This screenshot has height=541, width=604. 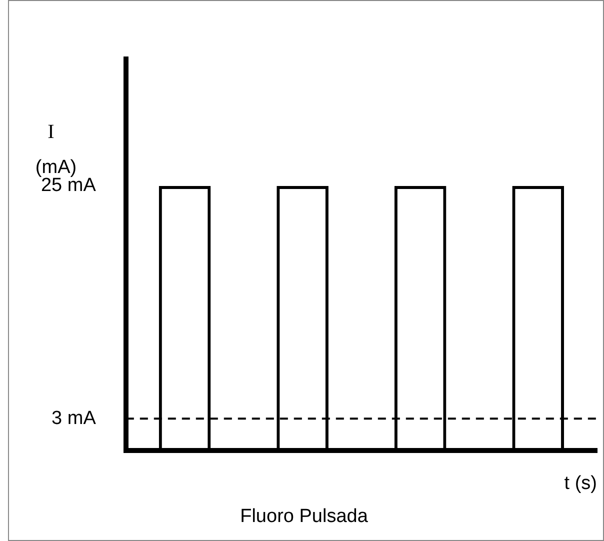 What do you see at coordinates (580, 483) in the screenshot?
I see `x-axis-title: t (s)` at bounding box center [580, 483].